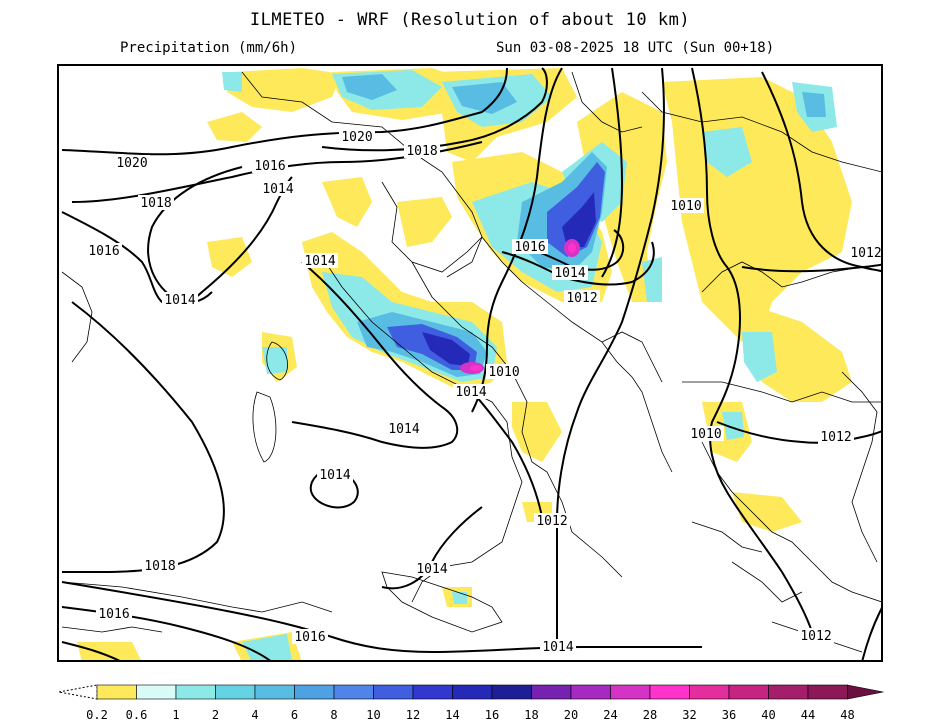 This screenshot has width=940, height=727. Describe the element at coordinates (413, 715) in the screenshot. I see `legend-tick-label: 12` at that location.